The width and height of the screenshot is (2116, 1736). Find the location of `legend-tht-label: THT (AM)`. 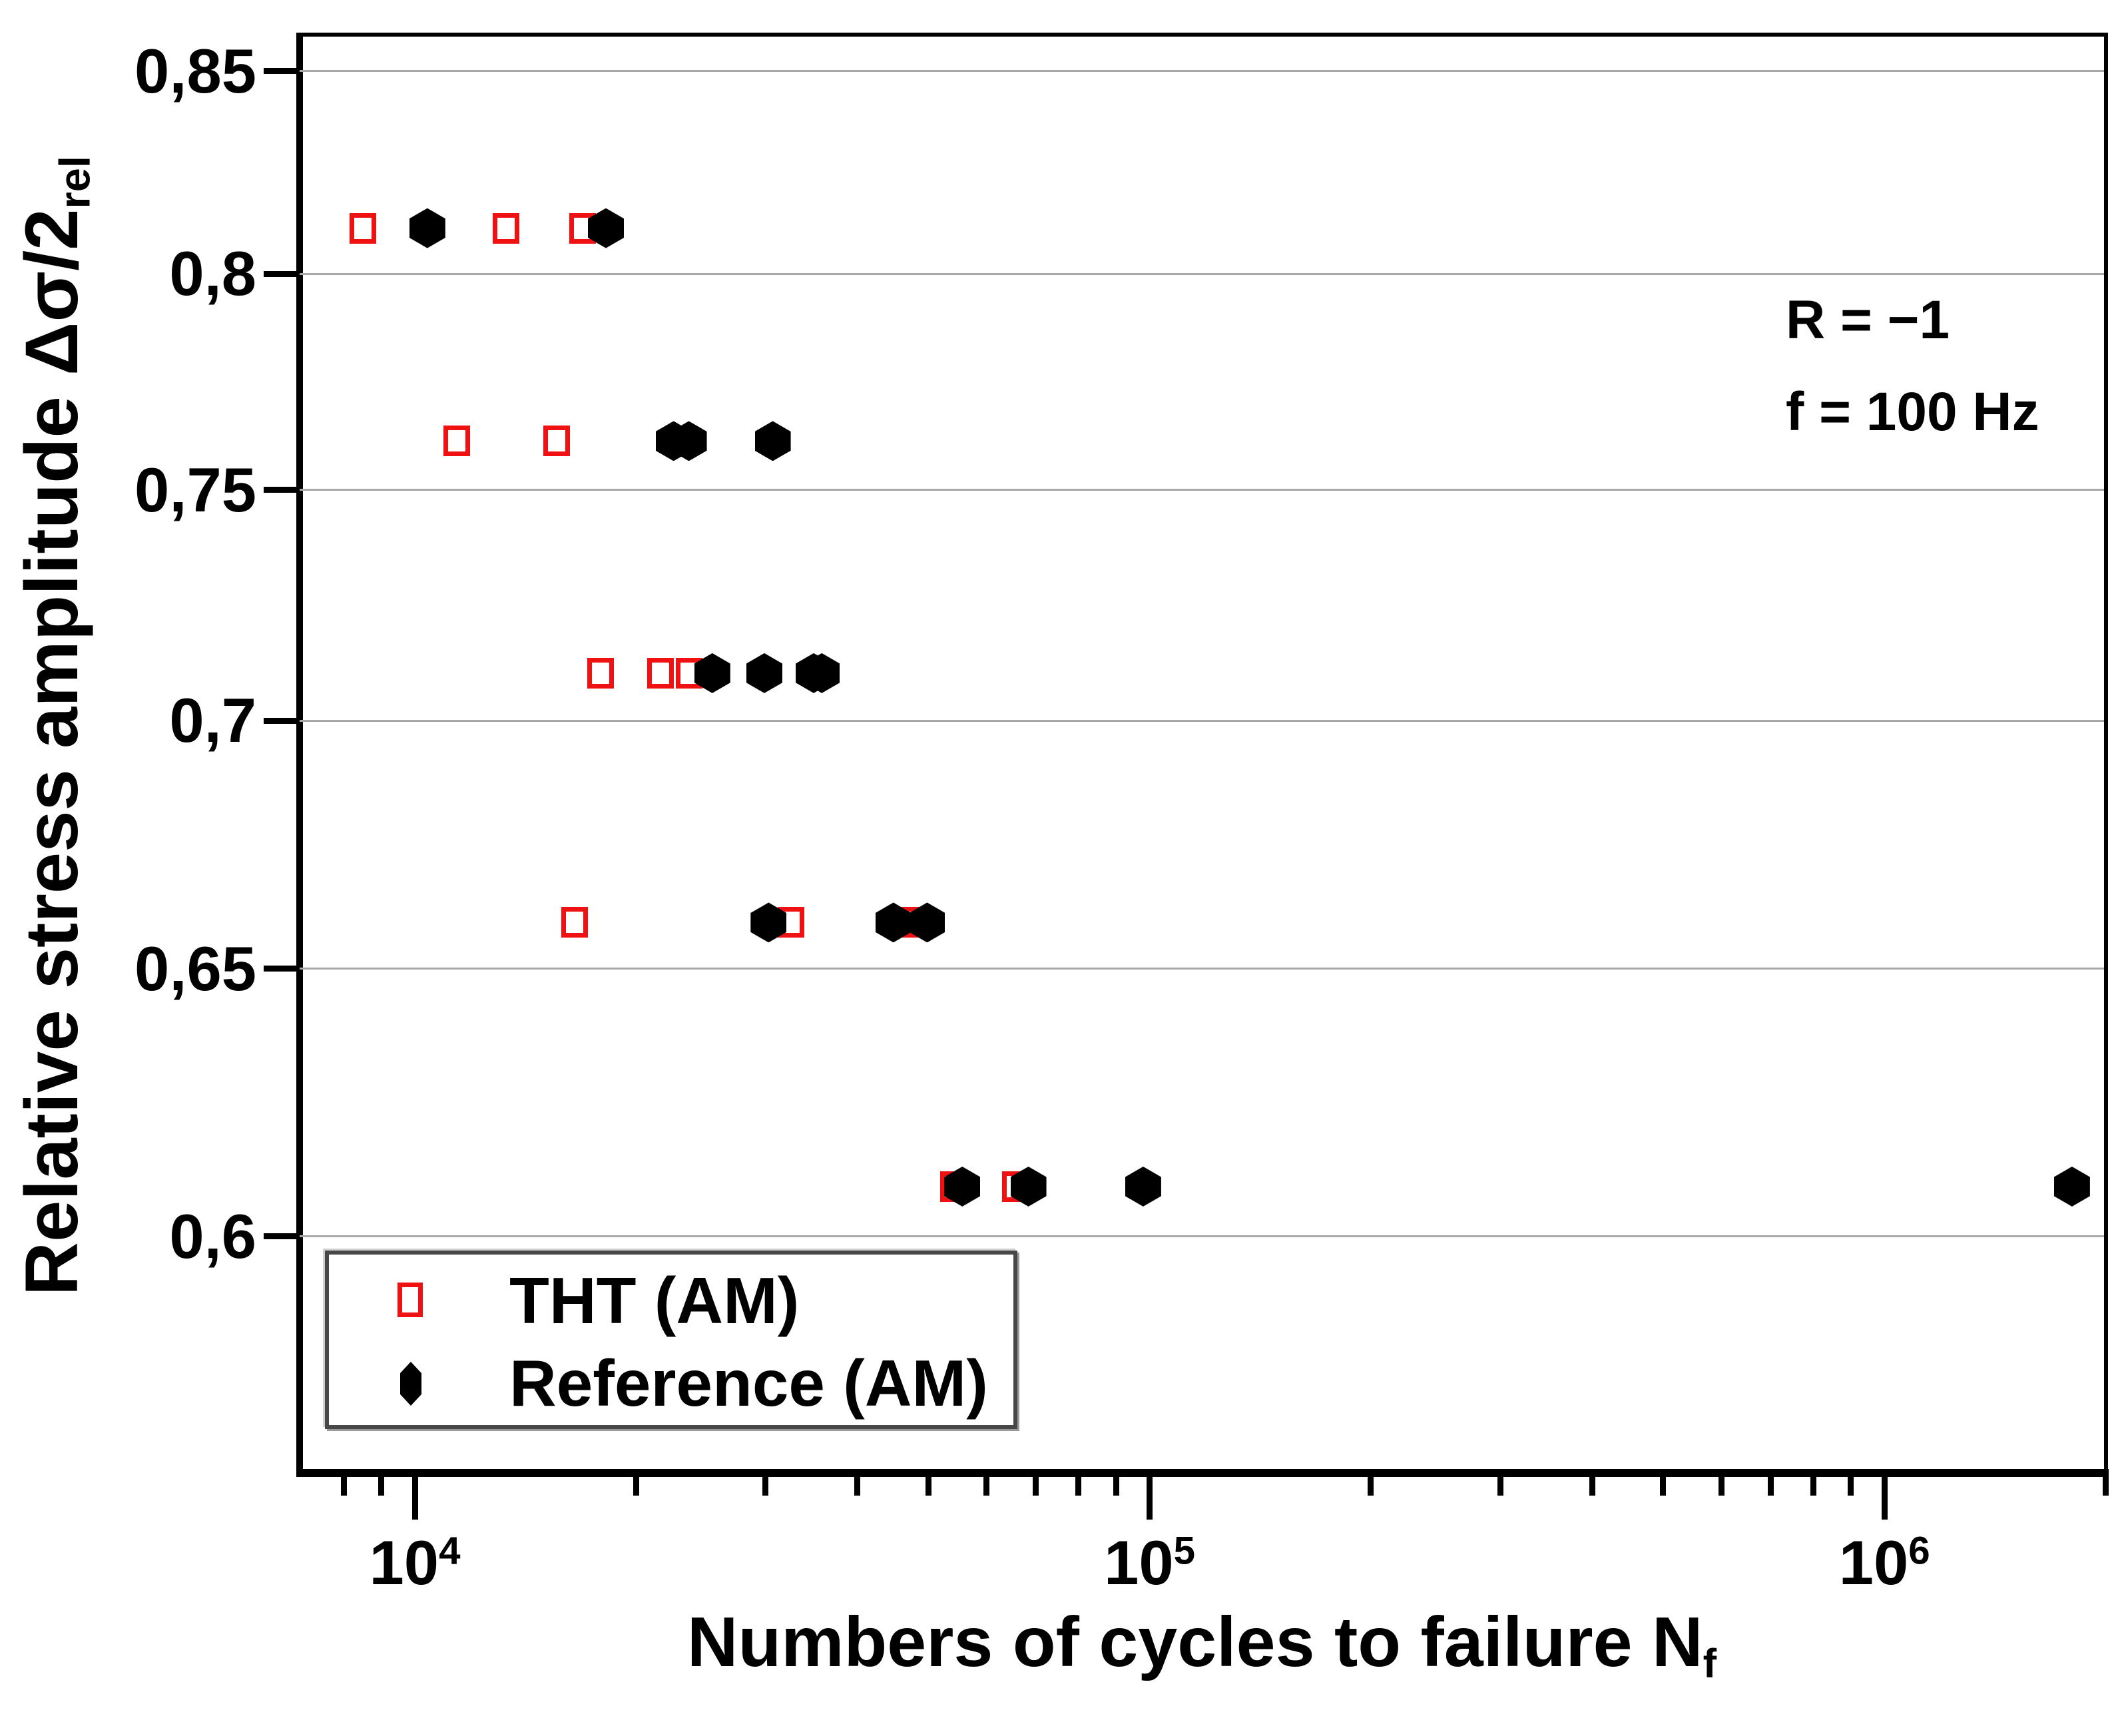

legend-tht-label: THT (AM) is located at coordinates (654, 1300).